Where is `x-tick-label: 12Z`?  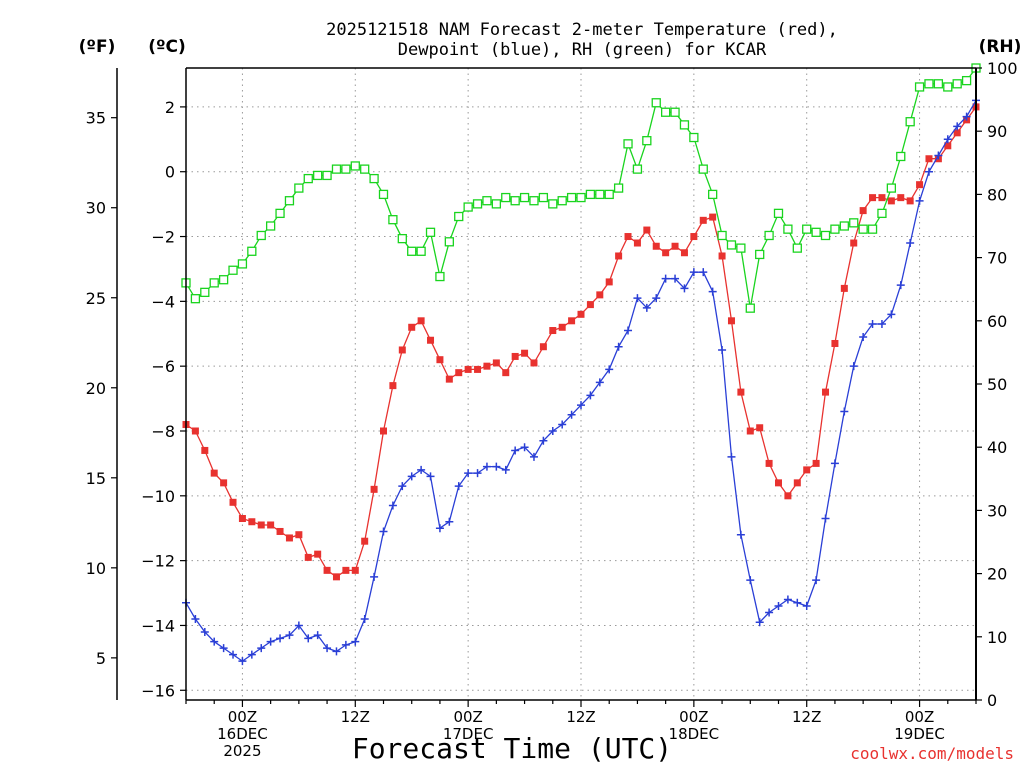
x-tick-label: 12Z is located at coordinates (806, 717).